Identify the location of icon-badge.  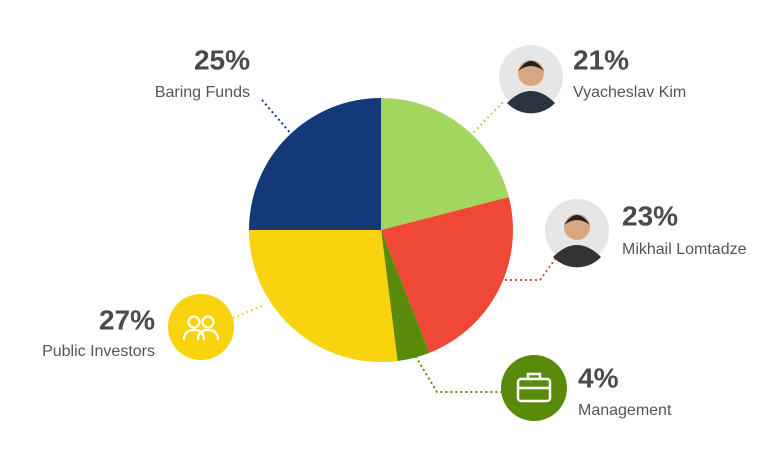
(201, 327).